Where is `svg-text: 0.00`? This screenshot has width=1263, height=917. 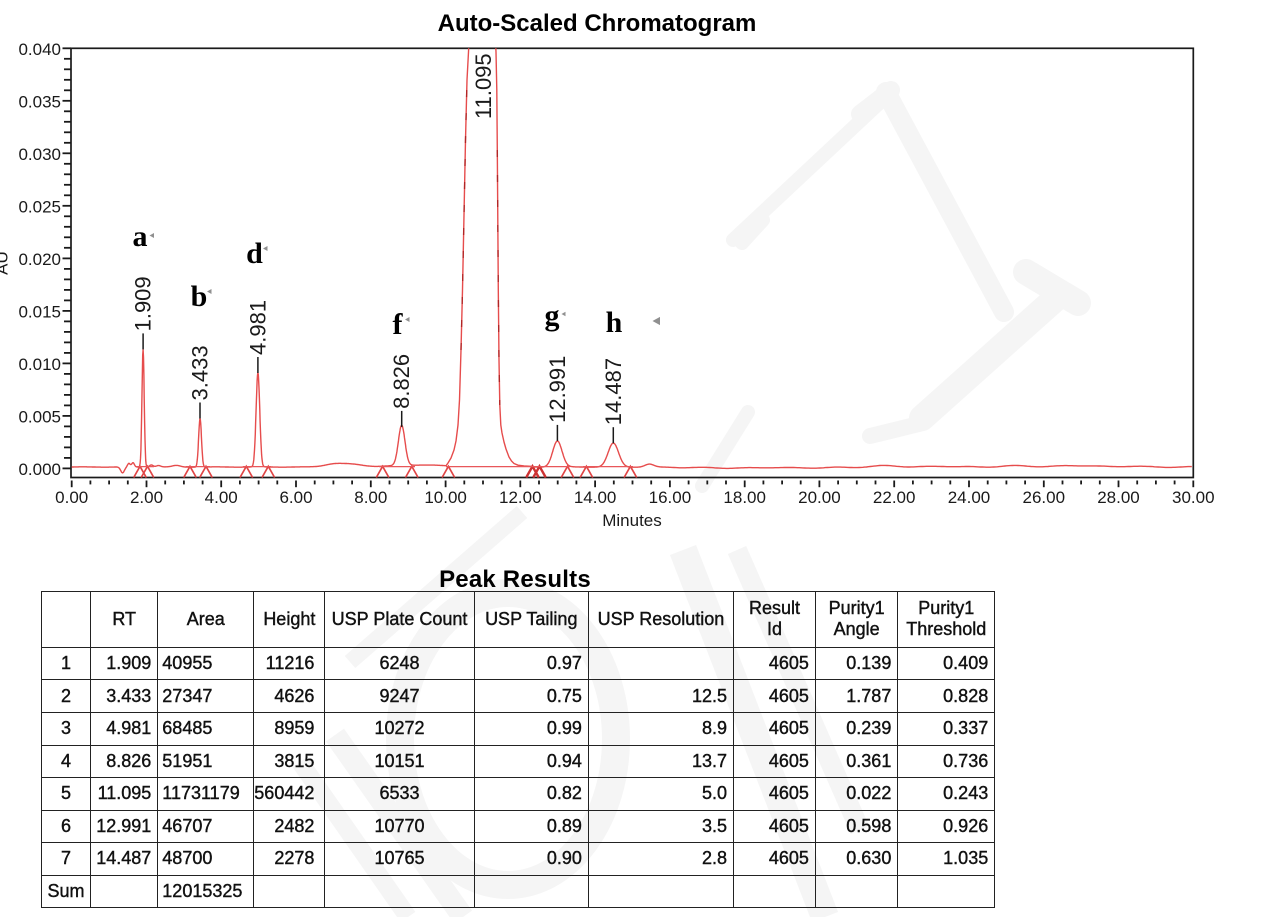 svg-text: 0.00 is located at coordinates (71, 497).